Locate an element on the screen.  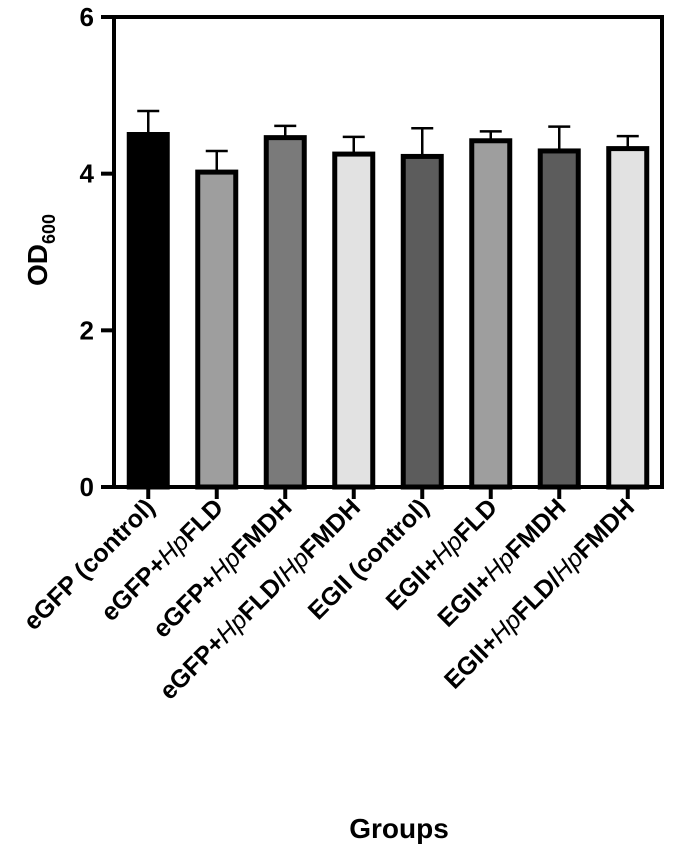
y-tick-label: 2 is located at coordinates (87, 330).